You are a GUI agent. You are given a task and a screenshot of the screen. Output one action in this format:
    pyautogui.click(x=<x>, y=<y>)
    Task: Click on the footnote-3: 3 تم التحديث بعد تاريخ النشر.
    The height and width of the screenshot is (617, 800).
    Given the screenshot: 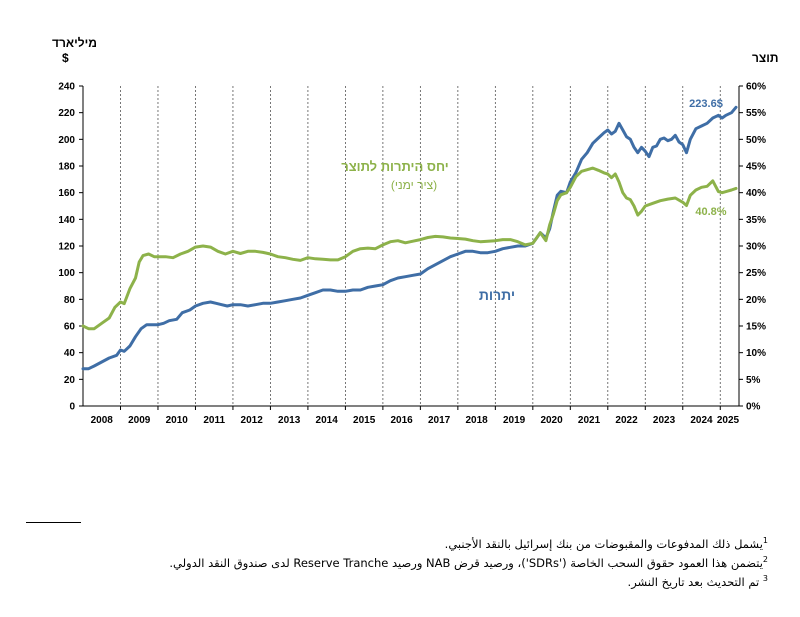 What is the action you would take?
    pyautogui.click(x=394, y=580)
    